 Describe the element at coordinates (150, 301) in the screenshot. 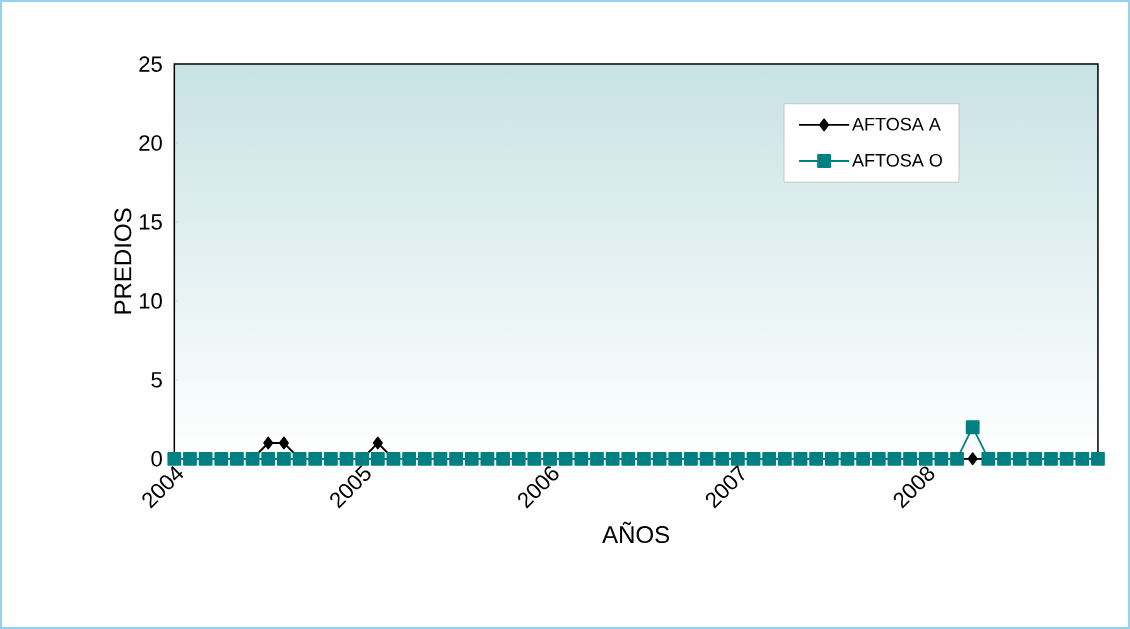

I see `y-tick-label: 10` at that location.